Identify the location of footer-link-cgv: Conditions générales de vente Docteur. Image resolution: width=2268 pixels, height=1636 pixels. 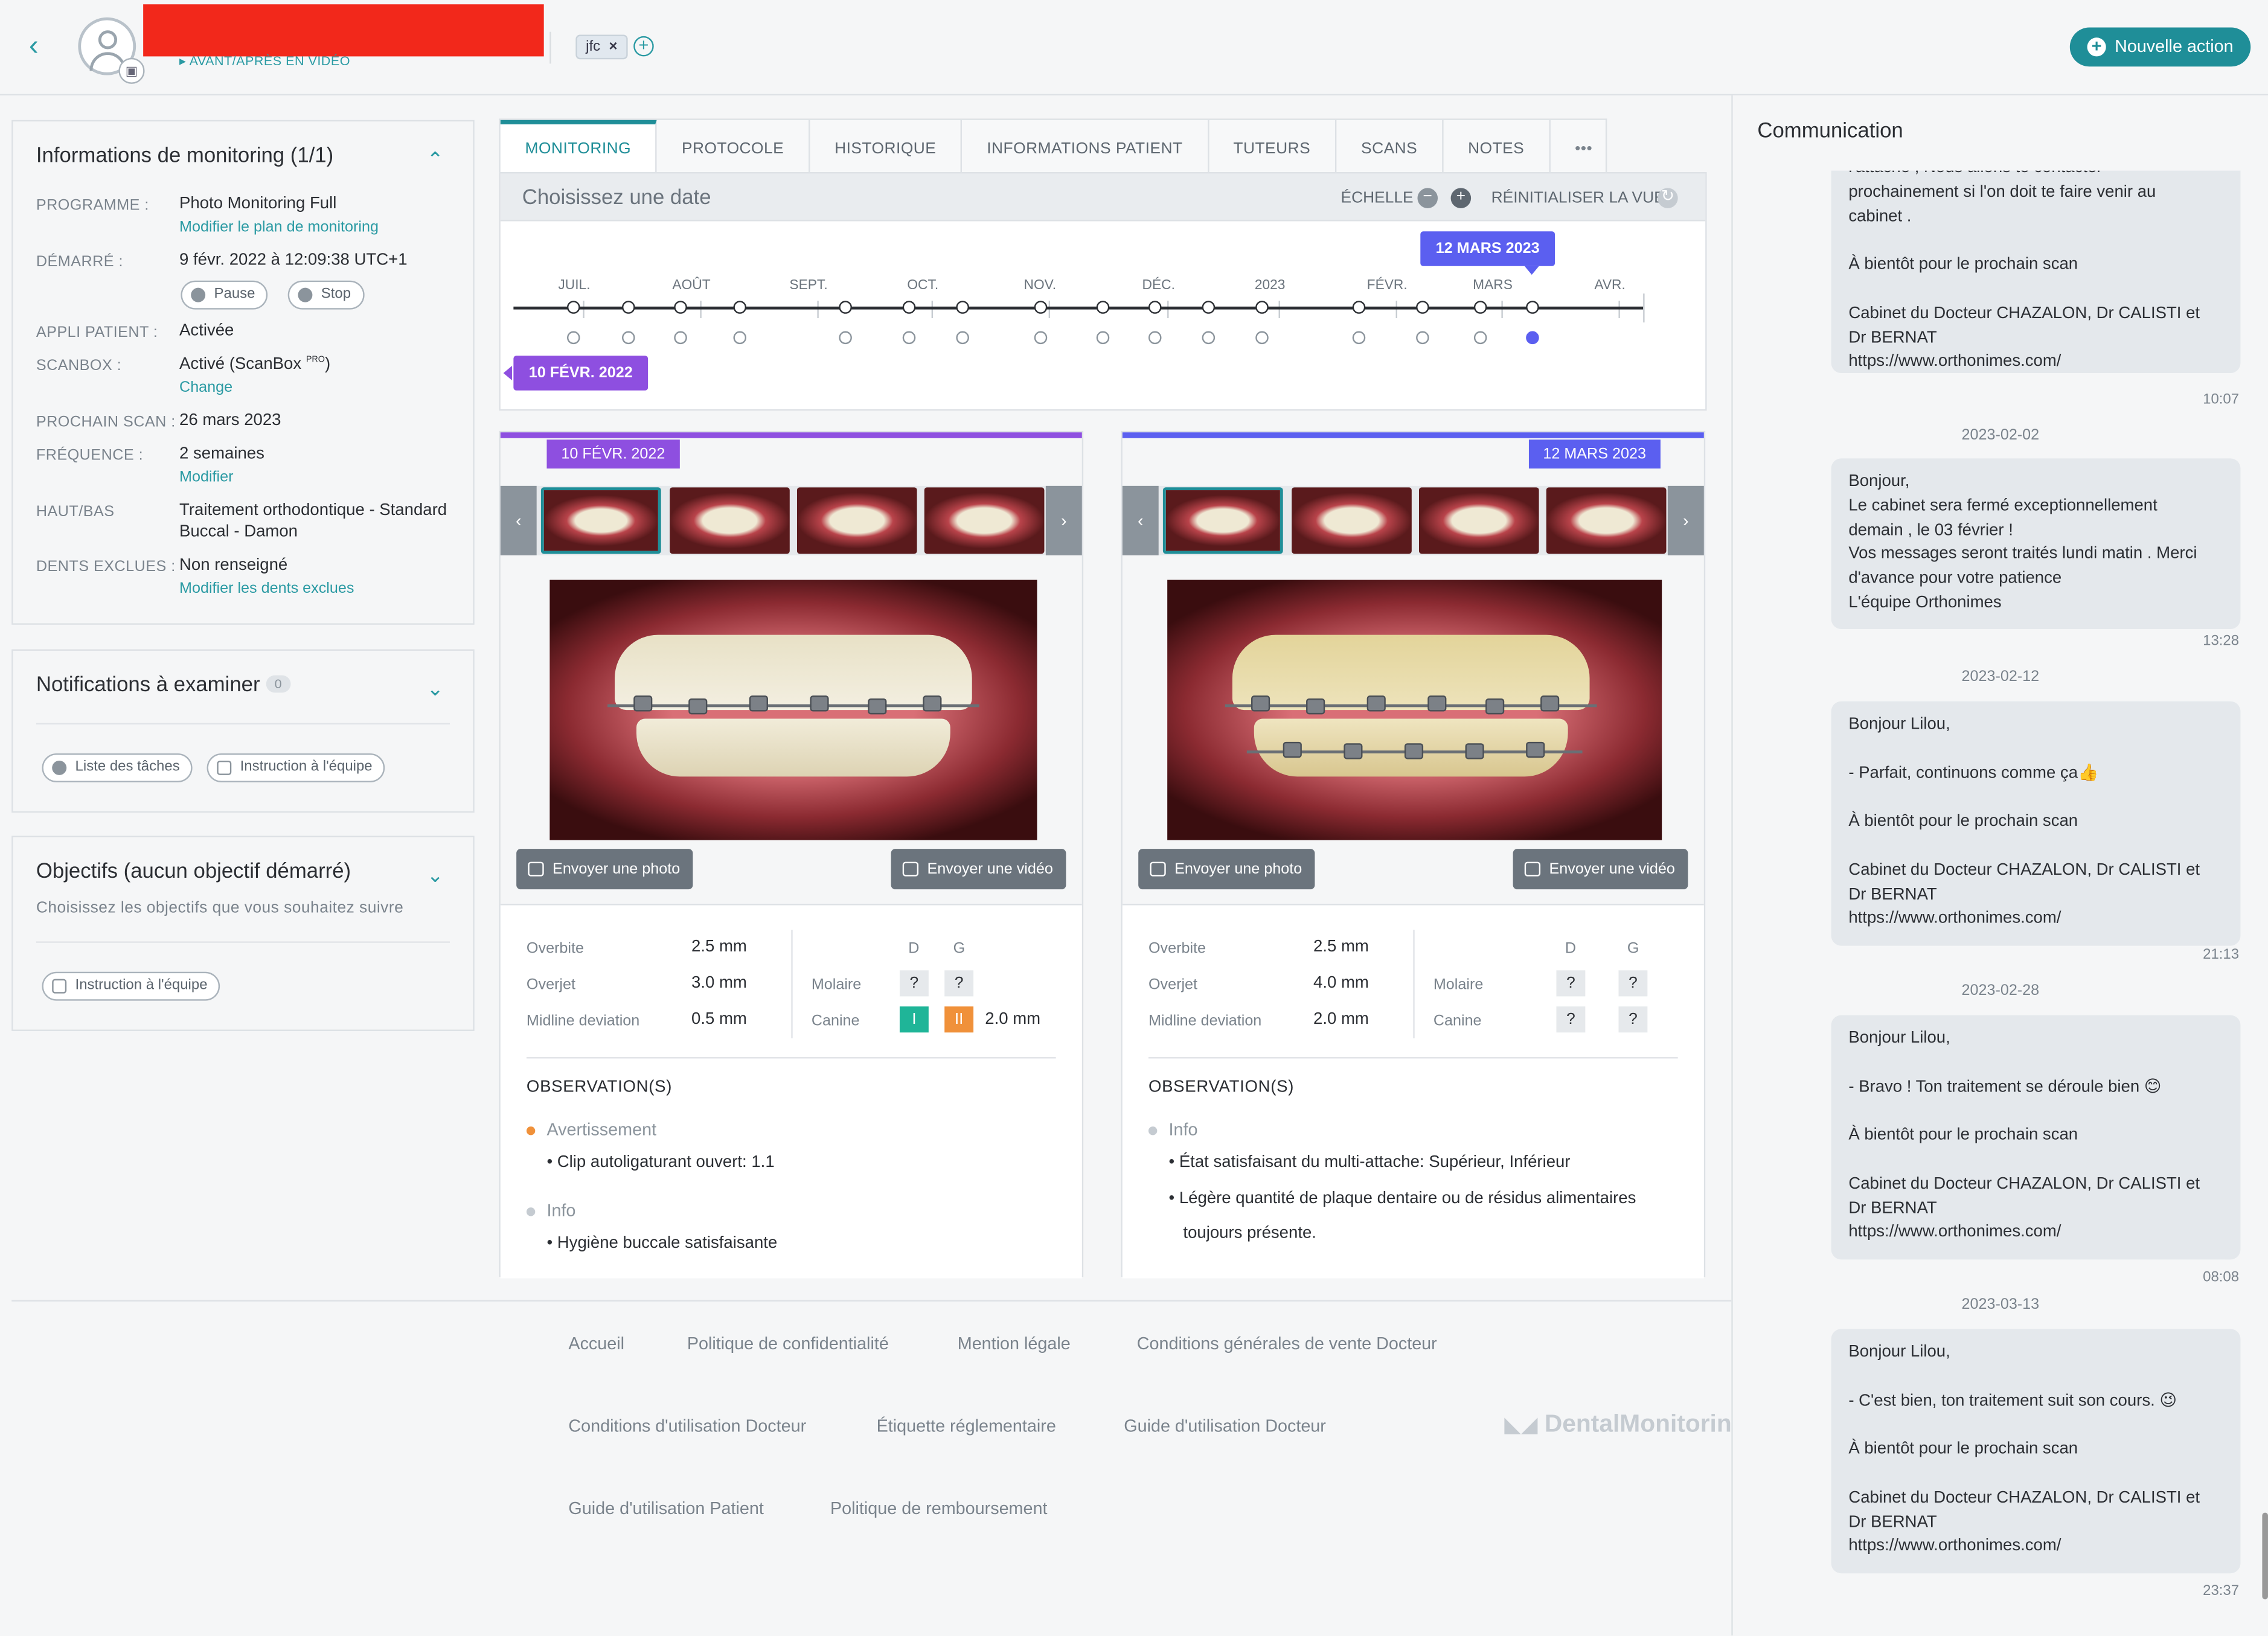
(1286, 1344).